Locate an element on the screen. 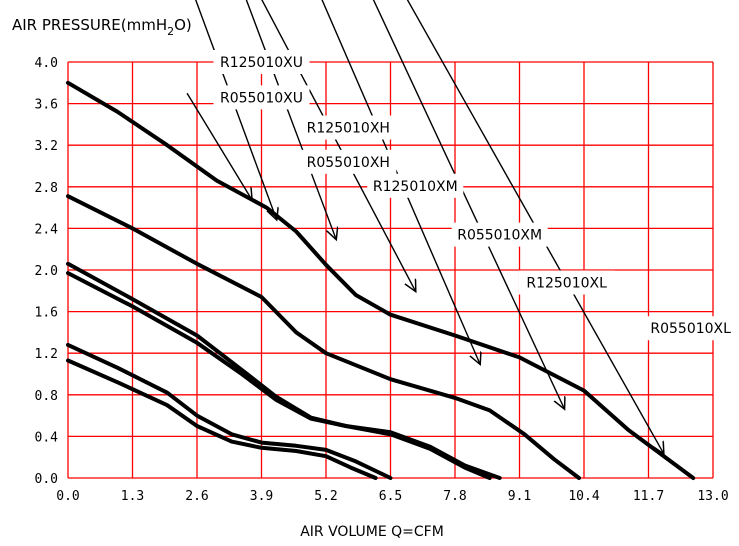 The height and width of the screenshot is (546, 739). x-tick-label: 7.8 is located at coordinates (454, 496).